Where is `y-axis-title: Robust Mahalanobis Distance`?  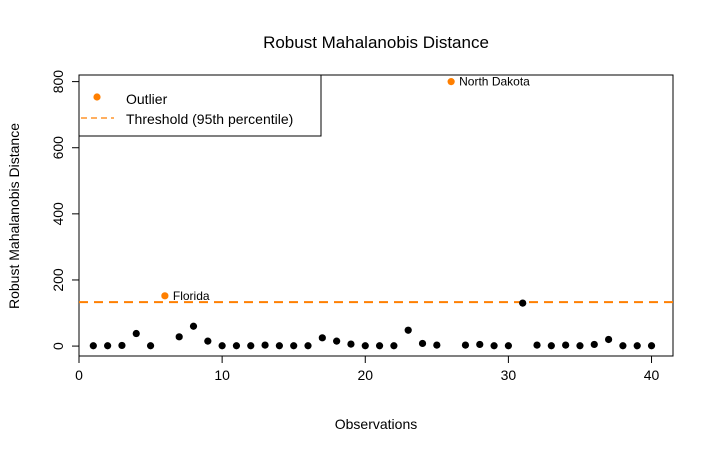 y-axis-title: Robust Mahalanobis Distance is located at coordinates (14, 216).